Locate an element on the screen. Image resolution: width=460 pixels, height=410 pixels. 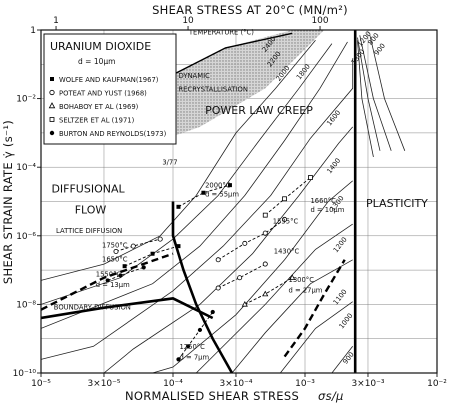
x-tick-label: 3×10⁻³ is located at coordinates (367, 384).